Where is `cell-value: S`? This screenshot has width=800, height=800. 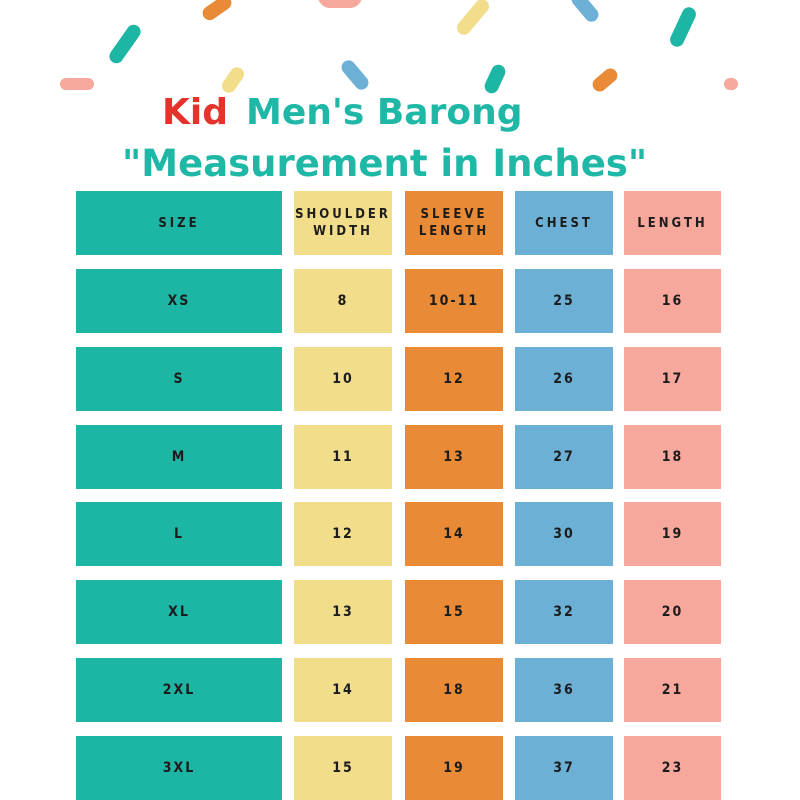
cell-value: S is located at coordinates (179, 378).